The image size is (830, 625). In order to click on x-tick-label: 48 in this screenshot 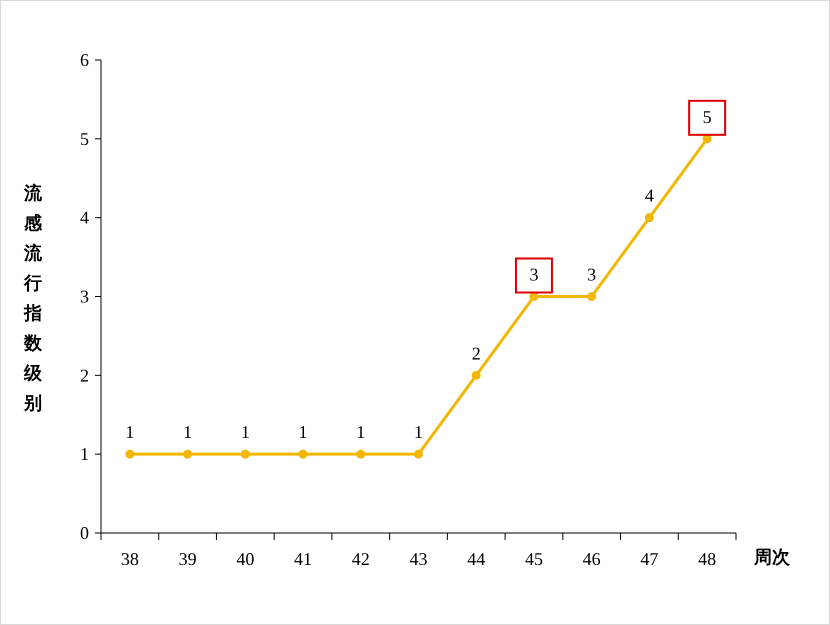, I will do `click(707, 559)`.